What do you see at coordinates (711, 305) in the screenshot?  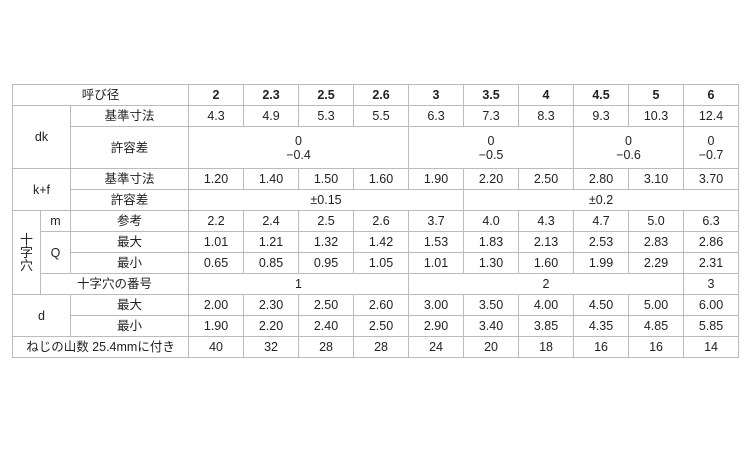 I see `d-max-value: 6.00` at bounding box center [711, 305].